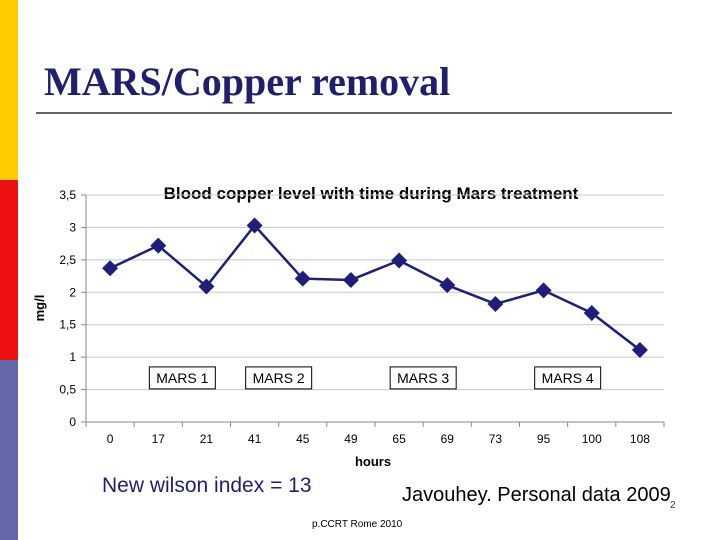  What do you see at coordinates (496, 439) in the screenshot?
I see `x-tick-label: 73` at bounding box center [496, 439].